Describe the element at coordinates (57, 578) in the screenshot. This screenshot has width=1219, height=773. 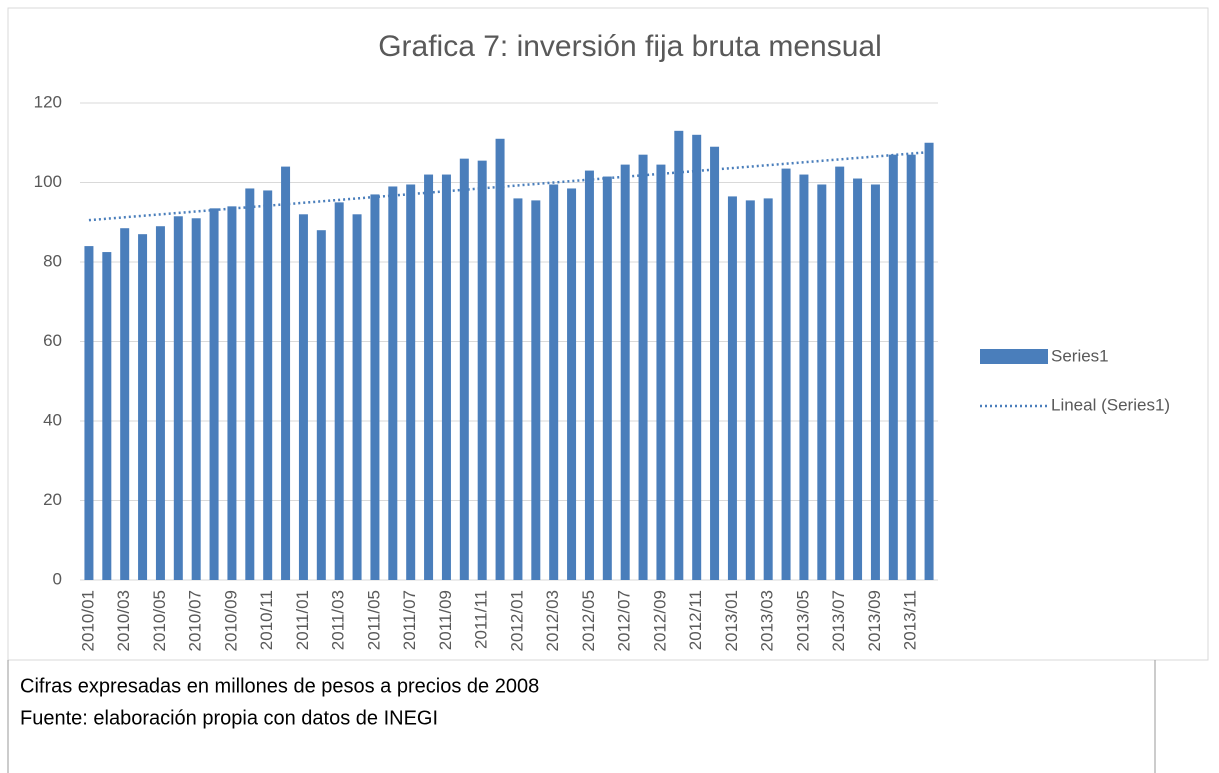
I see `y-tick-label: 0` at that location.